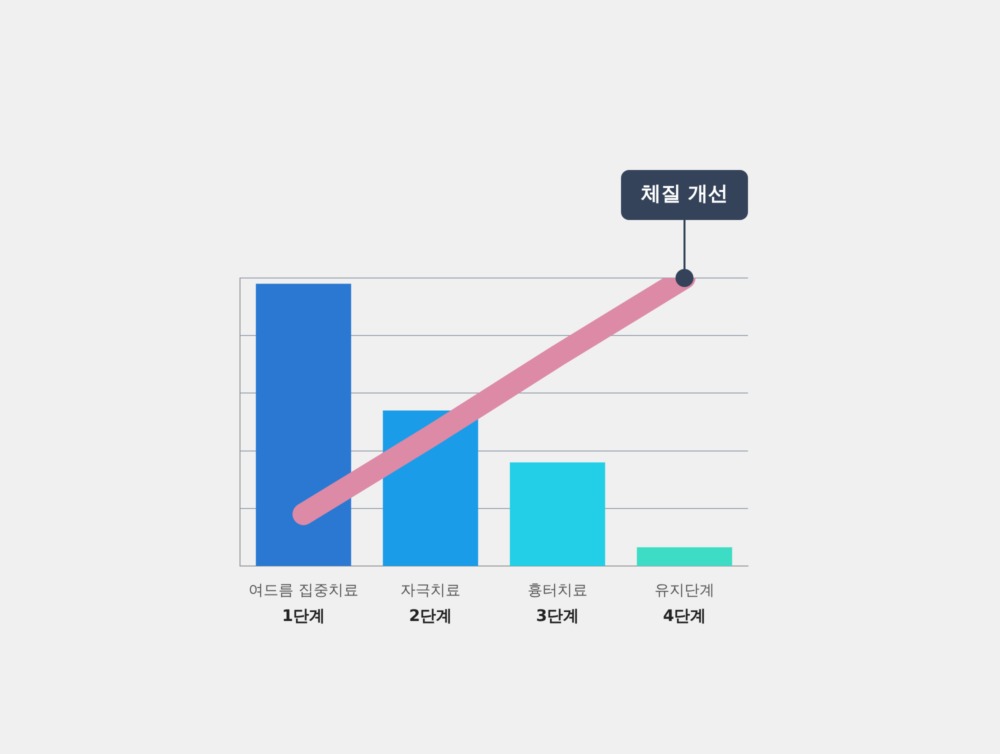 The width and height of the screenshot is (1000, 754). I want to click on x-tick-label: 자극치료 2단계, so click(430, 603).